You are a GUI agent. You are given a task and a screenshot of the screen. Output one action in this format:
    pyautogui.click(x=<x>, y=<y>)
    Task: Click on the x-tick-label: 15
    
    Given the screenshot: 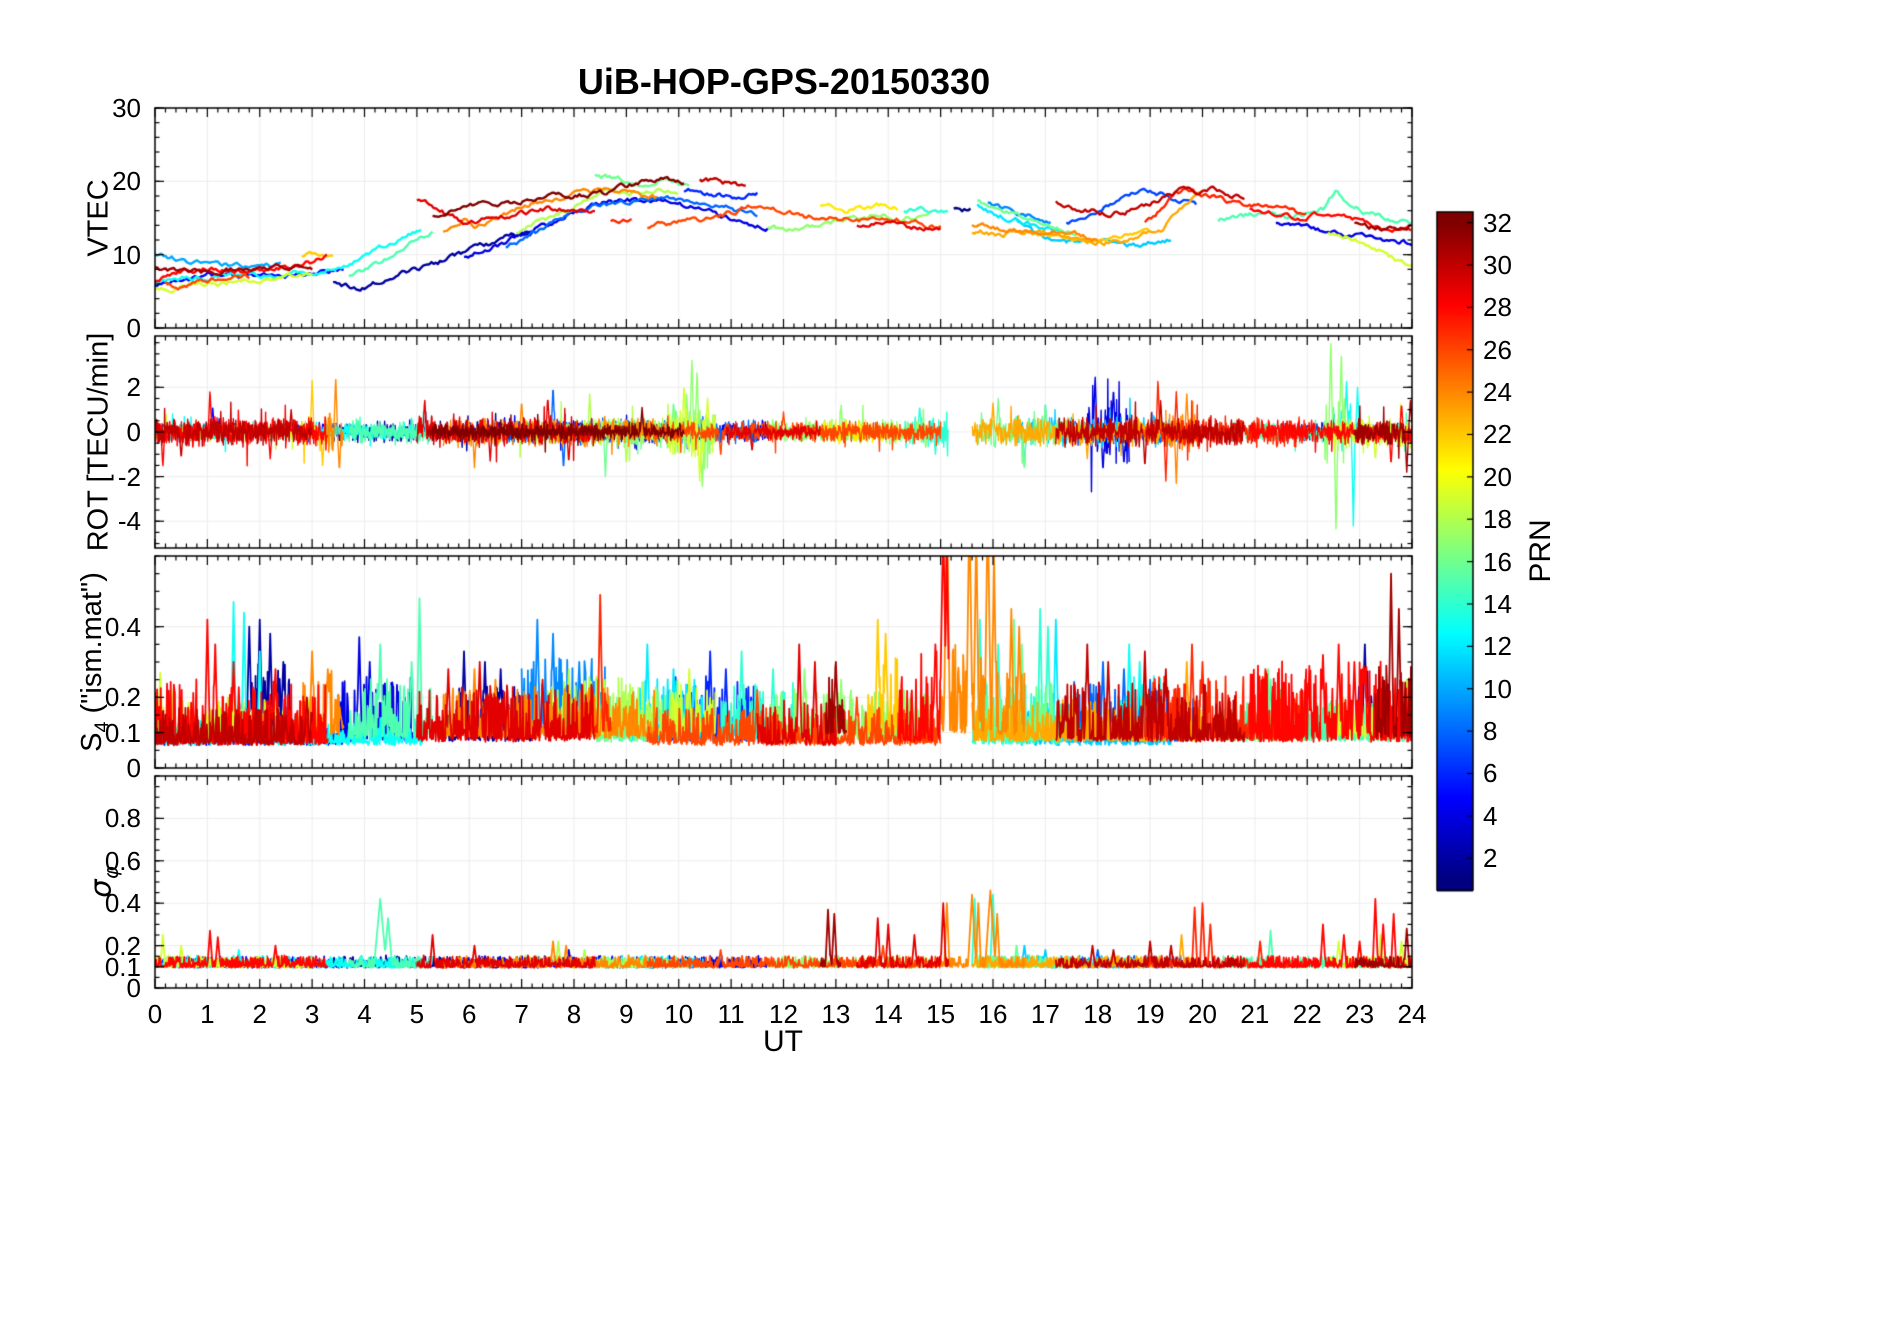 What is the action you would take?
    pyautogui.click(x=941, y=1014)
    